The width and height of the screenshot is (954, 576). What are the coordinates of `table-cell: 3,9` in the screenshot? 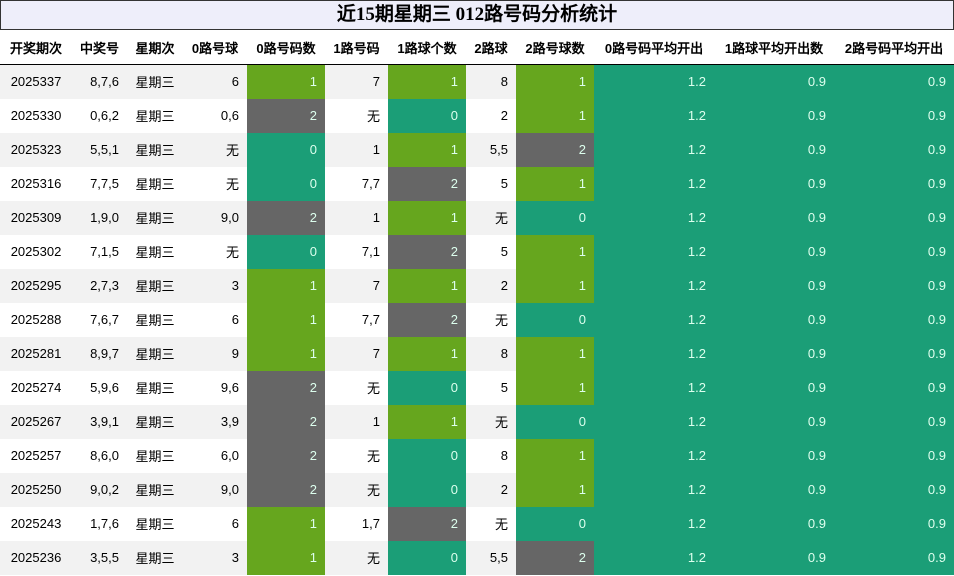 It's located at (215, 421).